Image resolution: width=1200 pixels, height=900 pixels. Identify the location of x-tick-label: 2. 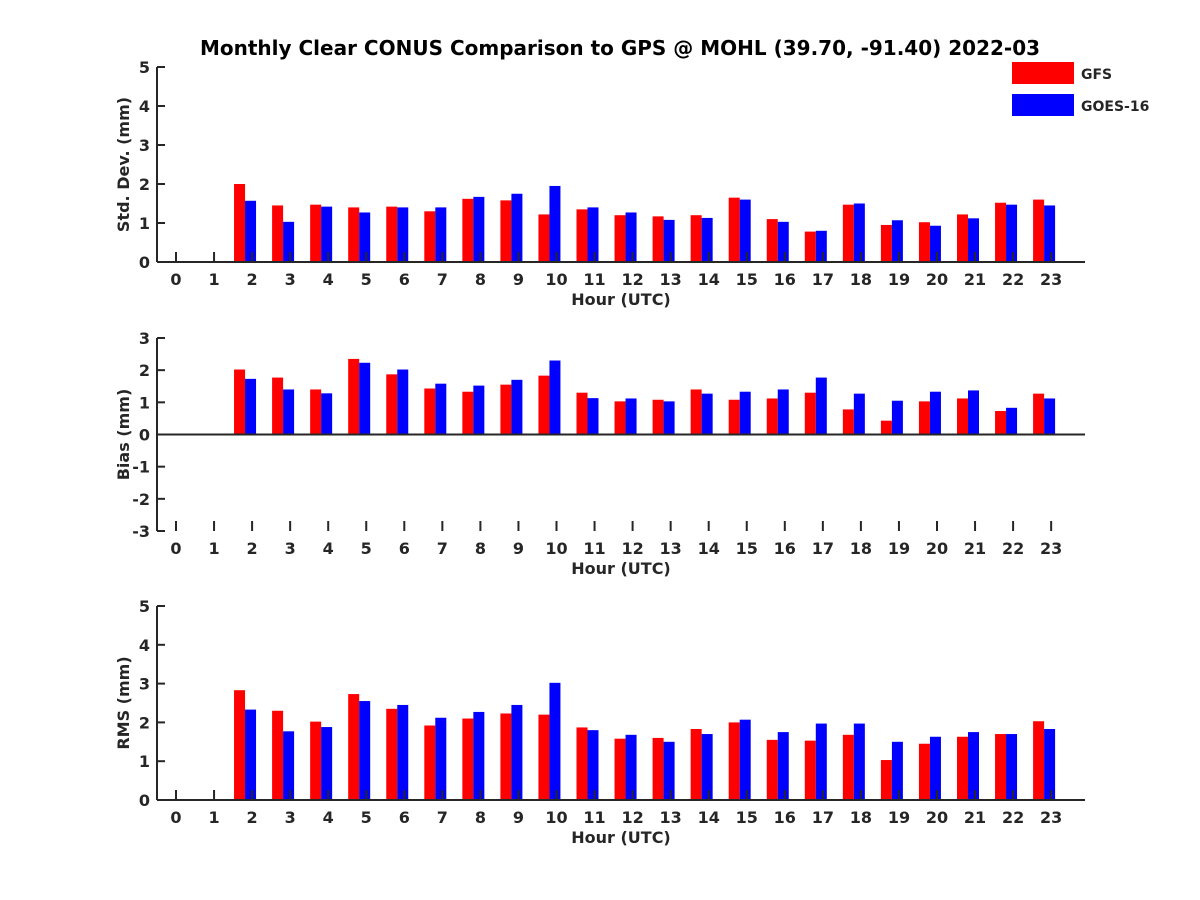
(252, 817).